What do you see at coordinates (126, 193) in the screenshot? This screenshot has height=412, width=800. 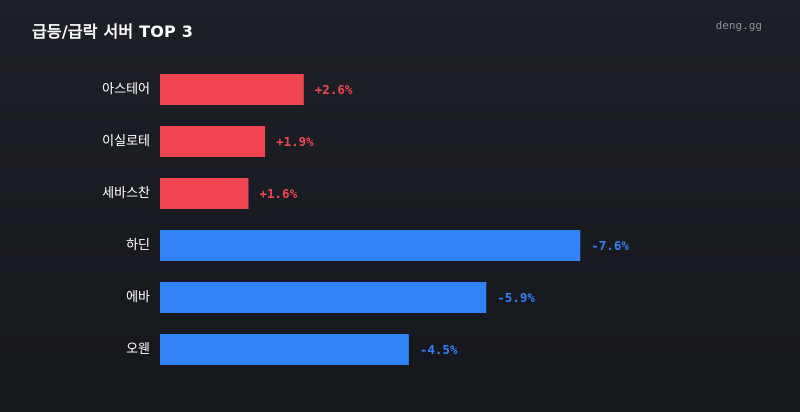 I see `category-label: 세바스찬` at bounding box center [126, 193].